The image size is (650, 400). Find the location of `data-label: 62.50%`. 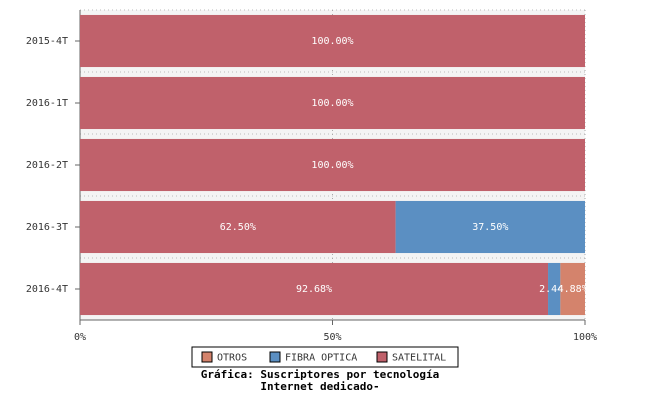

data-label: 62.50% is located at coordinates (238, 227).